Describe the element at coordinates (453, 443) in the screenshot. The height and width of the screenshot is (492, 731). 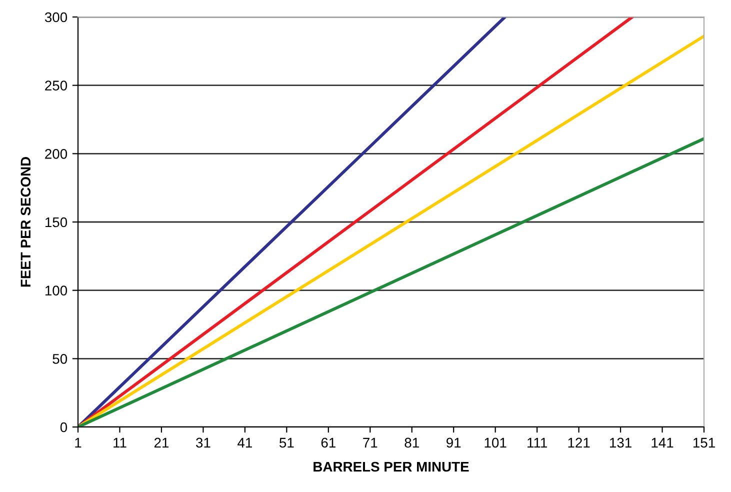
I see `x-tick-label: 91` at that location.